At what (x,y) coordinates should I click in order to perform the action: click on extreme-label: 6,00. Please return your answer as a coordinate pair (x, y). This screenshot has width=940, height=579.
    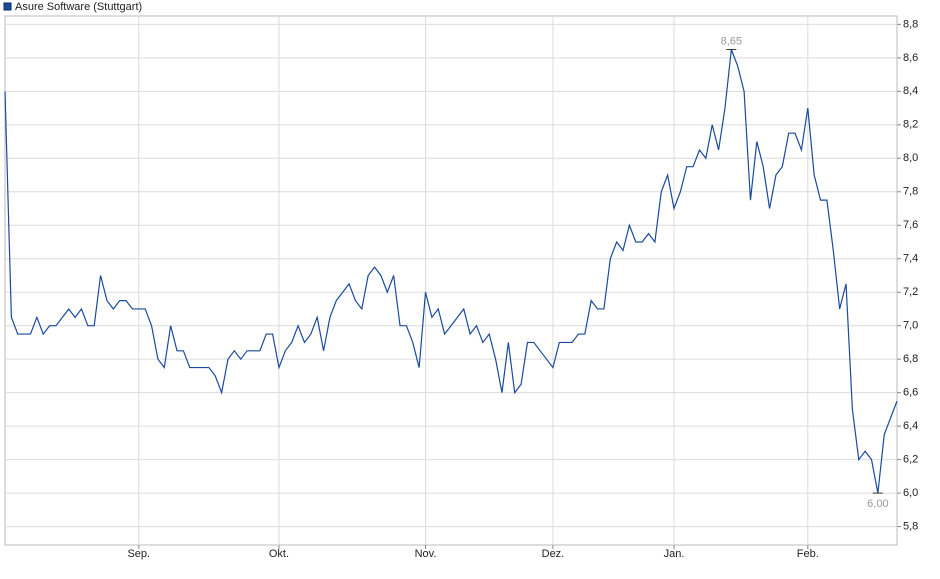
    Looking at the image, I should click on (877, 504).